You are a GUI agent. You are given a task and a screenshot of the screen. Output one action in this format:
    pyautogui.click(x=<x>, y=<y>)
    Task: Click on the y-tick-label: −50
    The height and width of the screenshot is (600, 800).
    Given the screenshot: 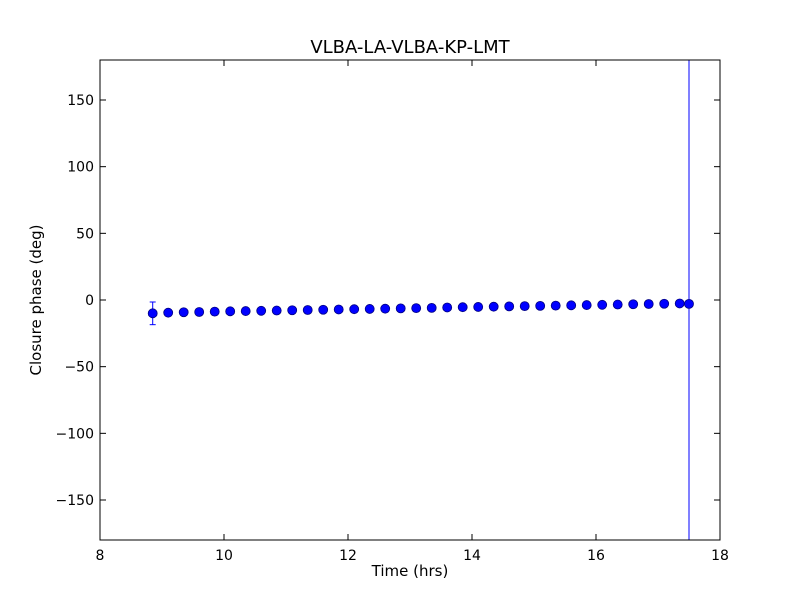 What is the action you would take?
    pyautogui.click(x=79, y=368)
    